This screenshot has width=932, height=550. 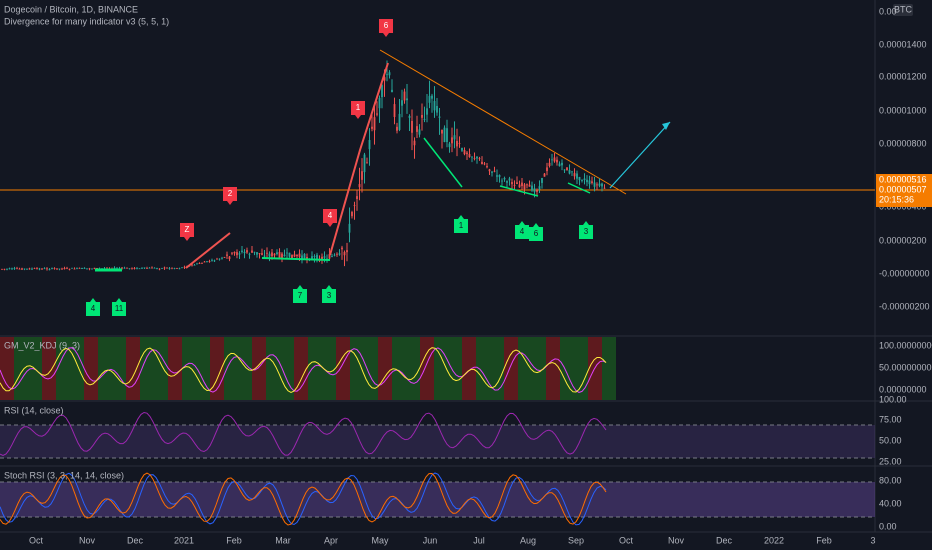 I want to click on time-label: Sep, so click(x=576, y=540).